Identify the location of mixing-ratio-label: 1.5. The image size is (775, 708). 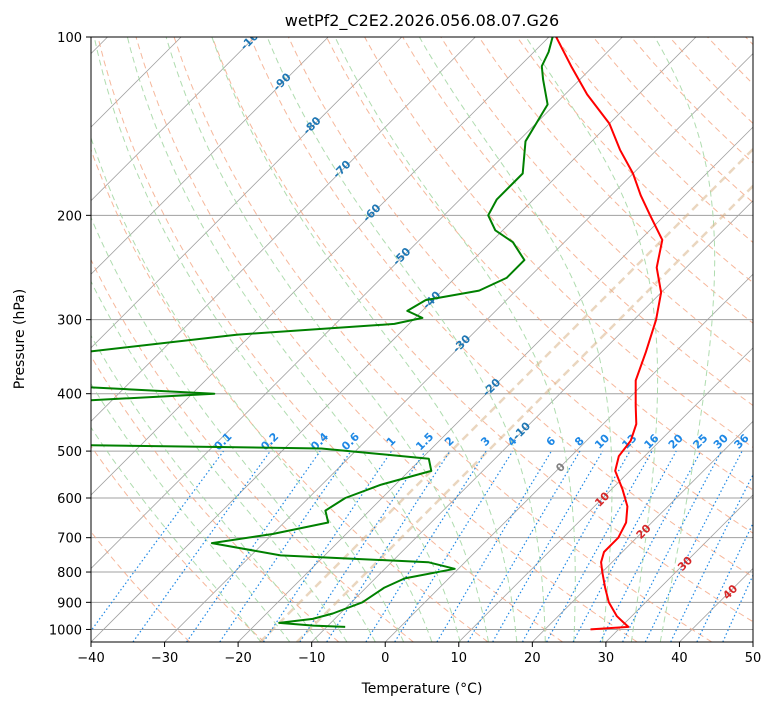
(424, 441).